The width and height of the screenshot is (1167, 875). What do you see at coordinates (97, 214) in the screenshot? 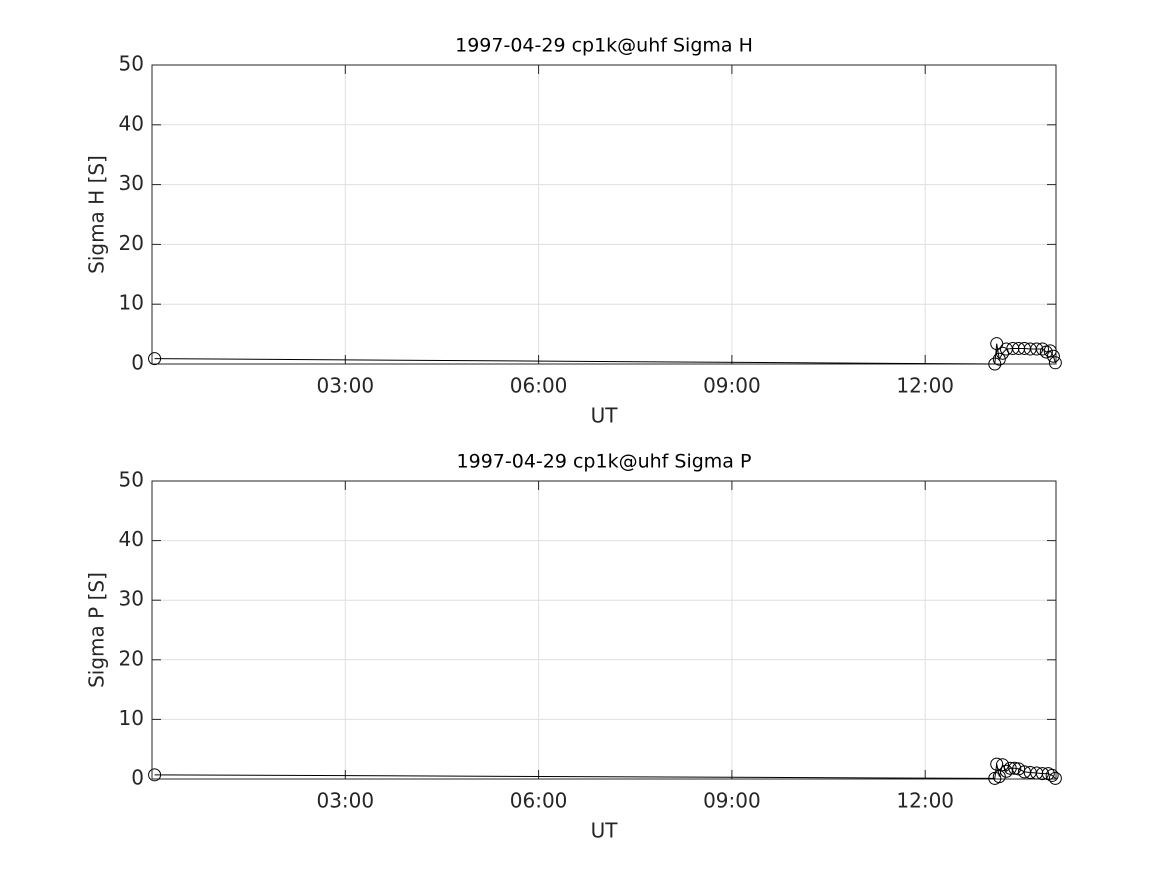
I see `y-axis-label: Sigma H [S]` at bounding box center [97, 214].